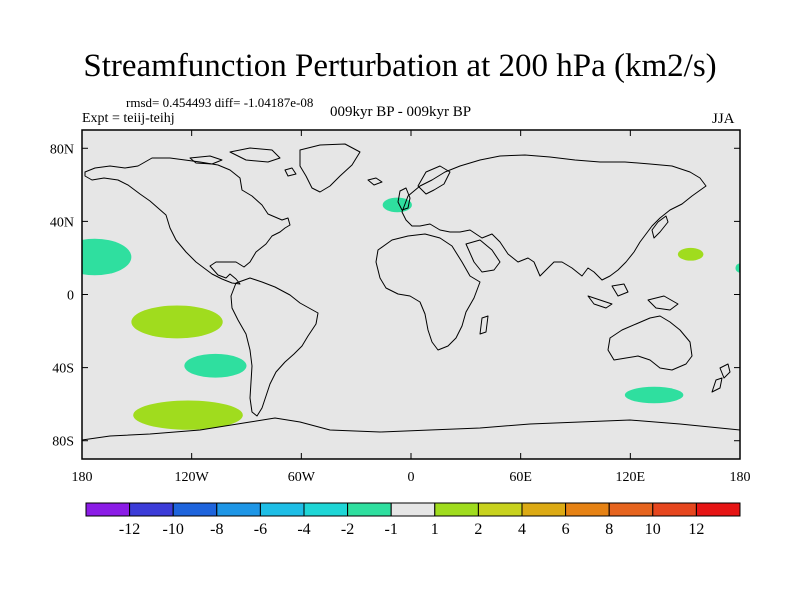 This screenshot has height=600, width=800. Describe the element at coordinates (391, 529) in the screenshot. I see `colorbar-label: -1` at that location.